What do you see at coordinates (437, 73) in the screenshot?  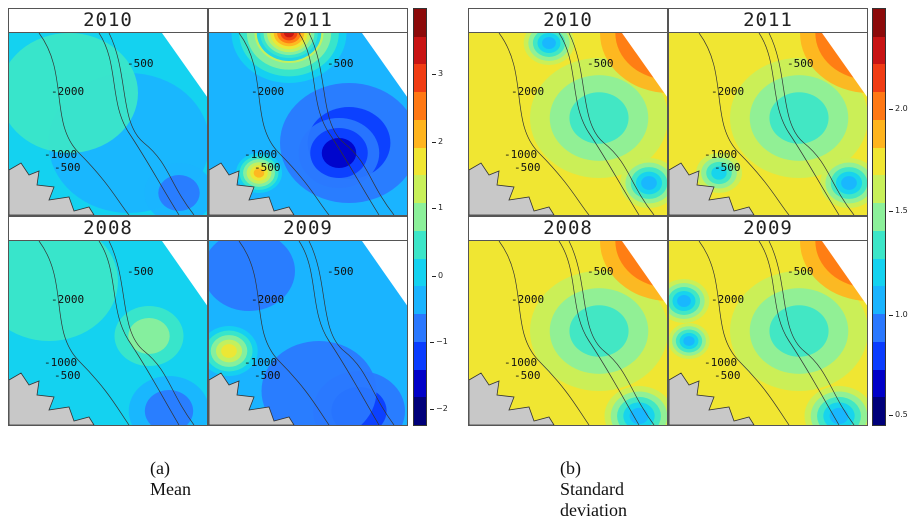 I see `mean-colorbar-tick: 3` at bounding box center [437, 73].